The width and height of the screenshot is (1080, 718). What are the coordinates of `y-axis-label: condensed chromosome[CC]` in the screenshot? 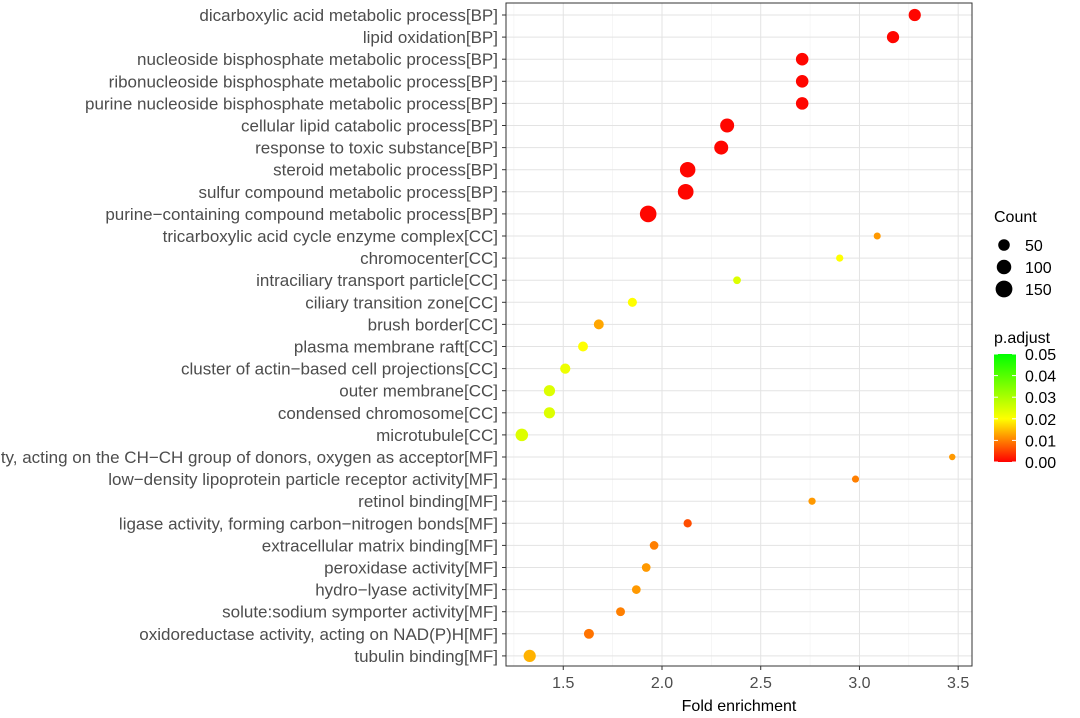 It's located at (388, 413).